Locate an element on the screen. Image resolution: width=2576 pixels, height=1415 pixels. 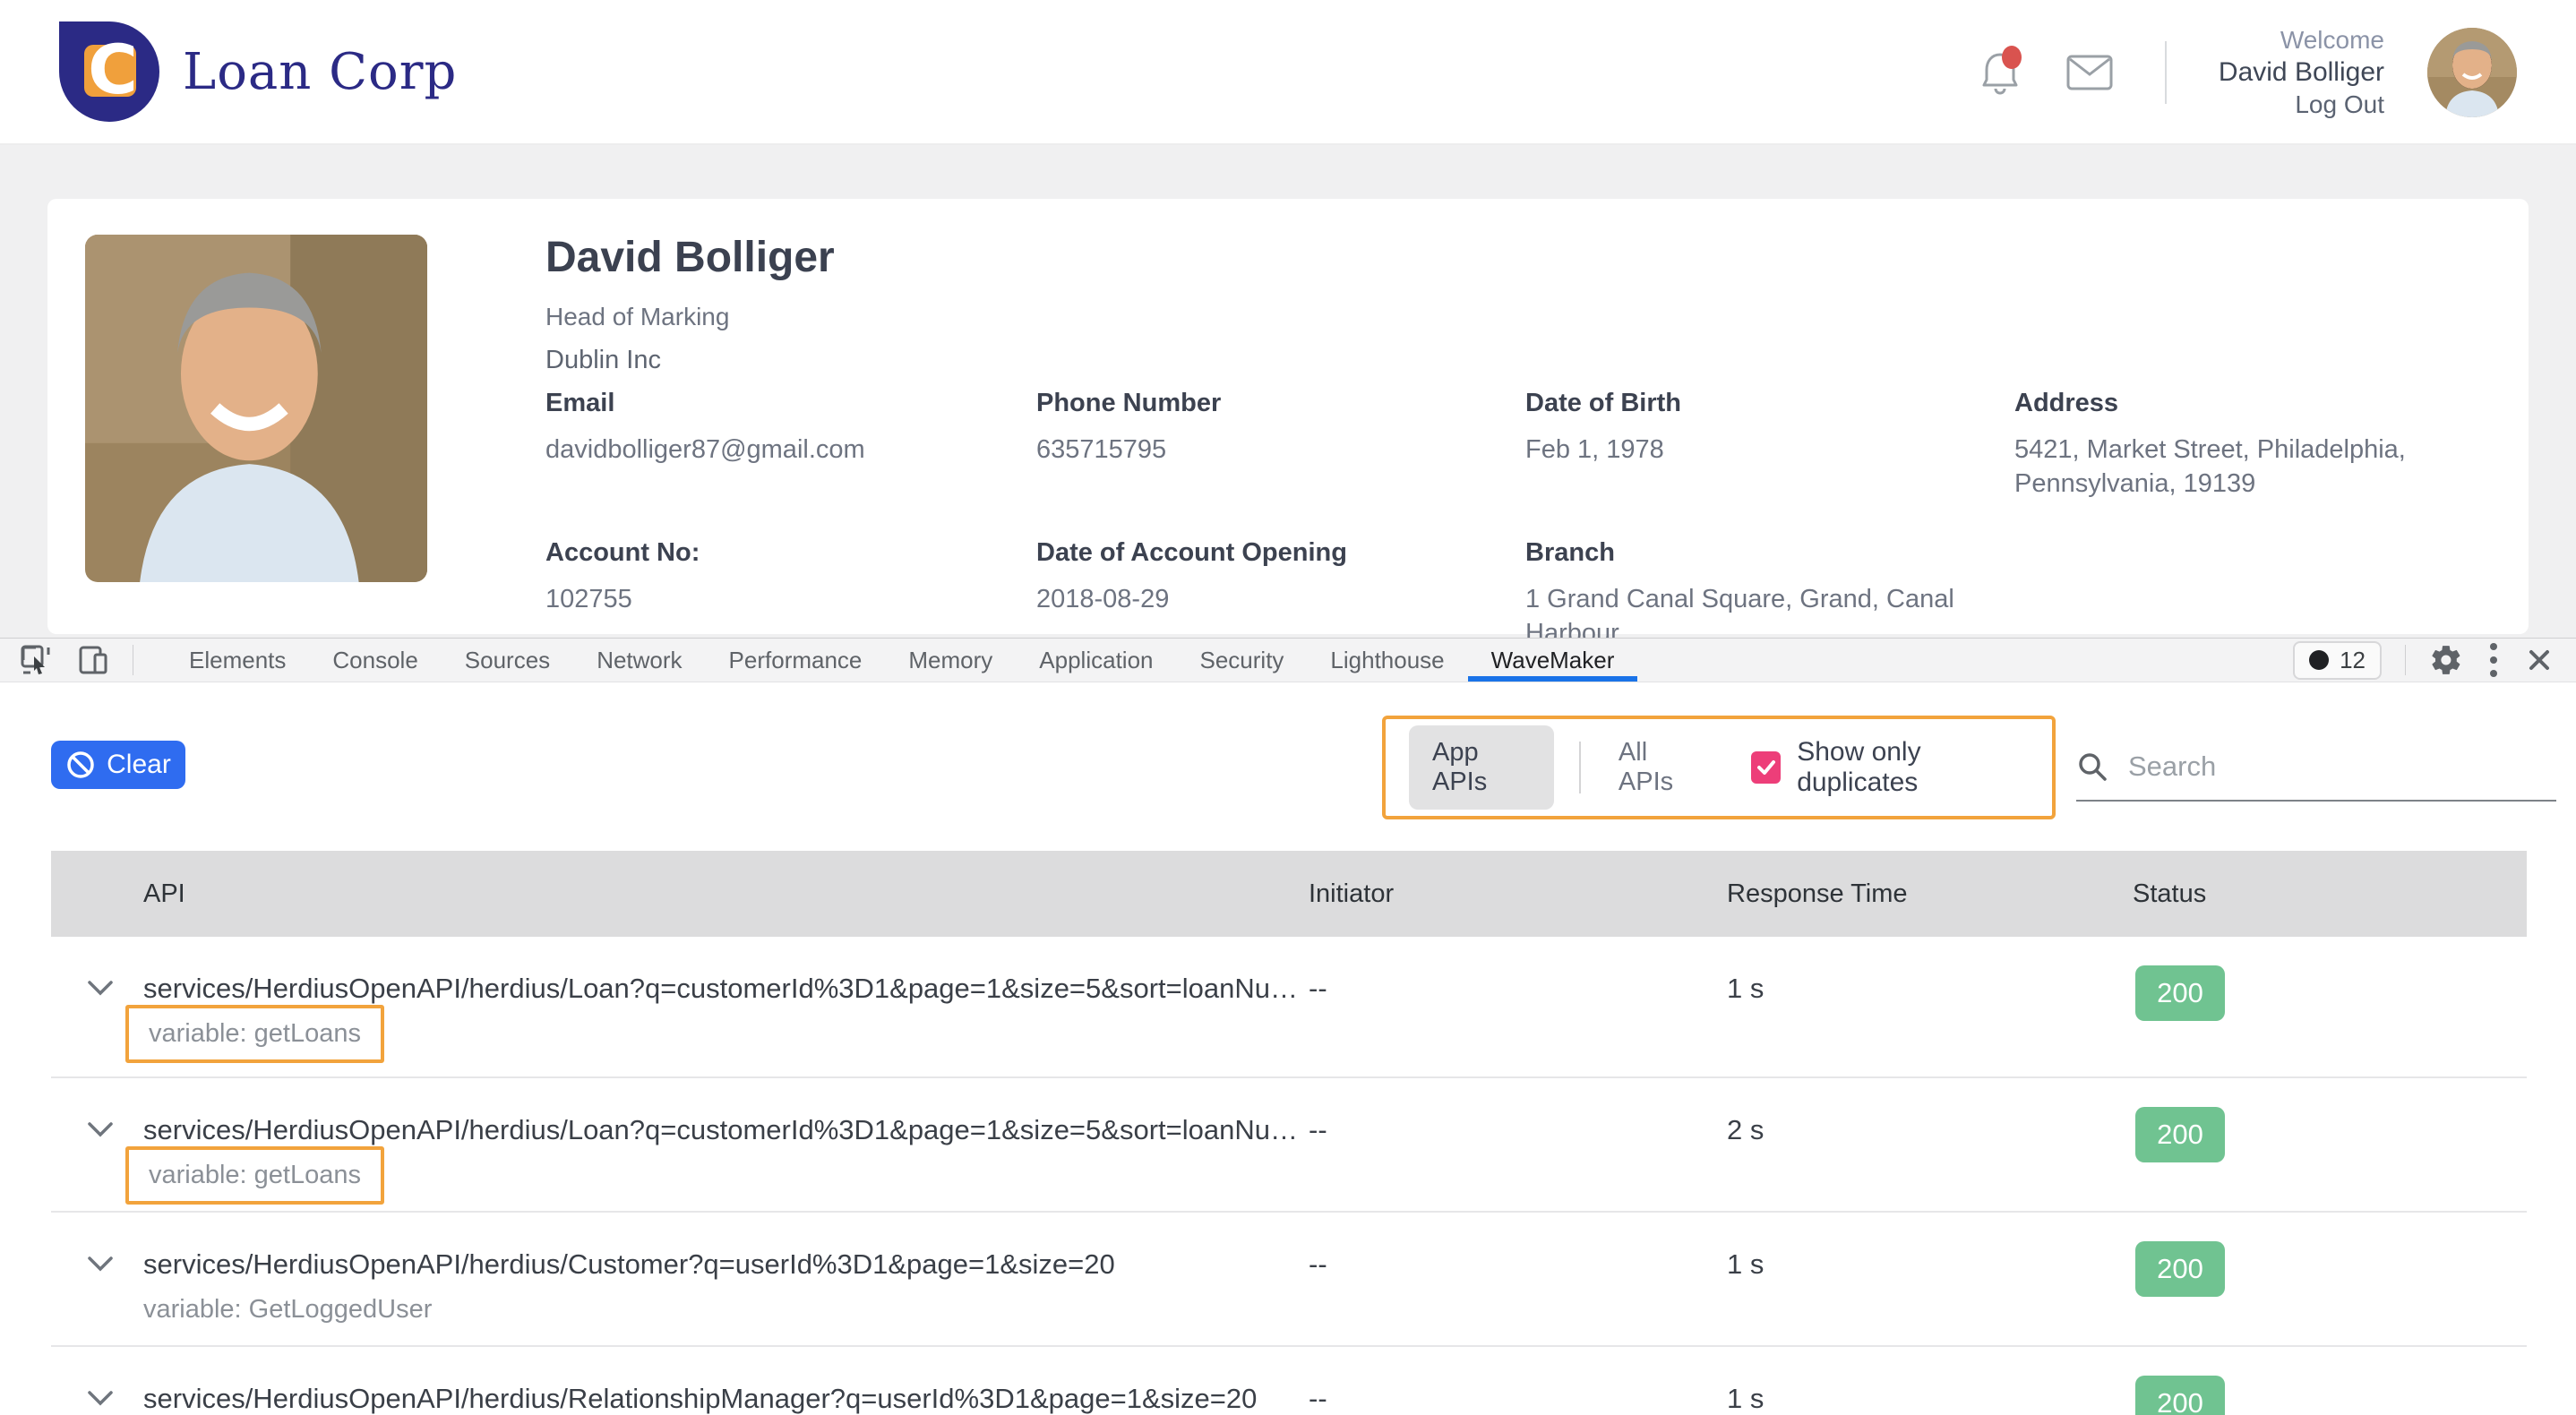
search-icon is located at coordinates (2093, 767).